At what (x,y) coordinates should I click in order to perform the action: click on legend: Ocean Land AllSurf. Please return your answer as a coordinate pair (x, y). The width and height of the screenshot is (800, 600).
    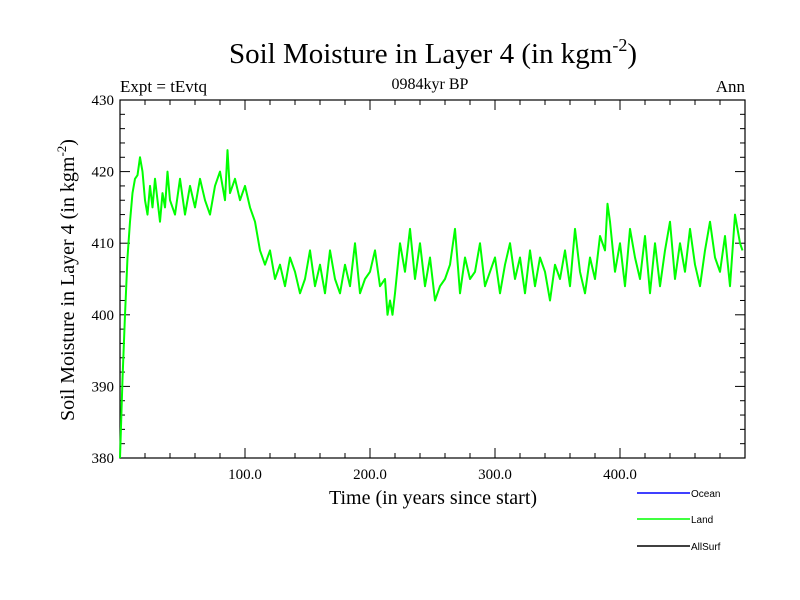
    Looking at the image, I should click on (679, 521).